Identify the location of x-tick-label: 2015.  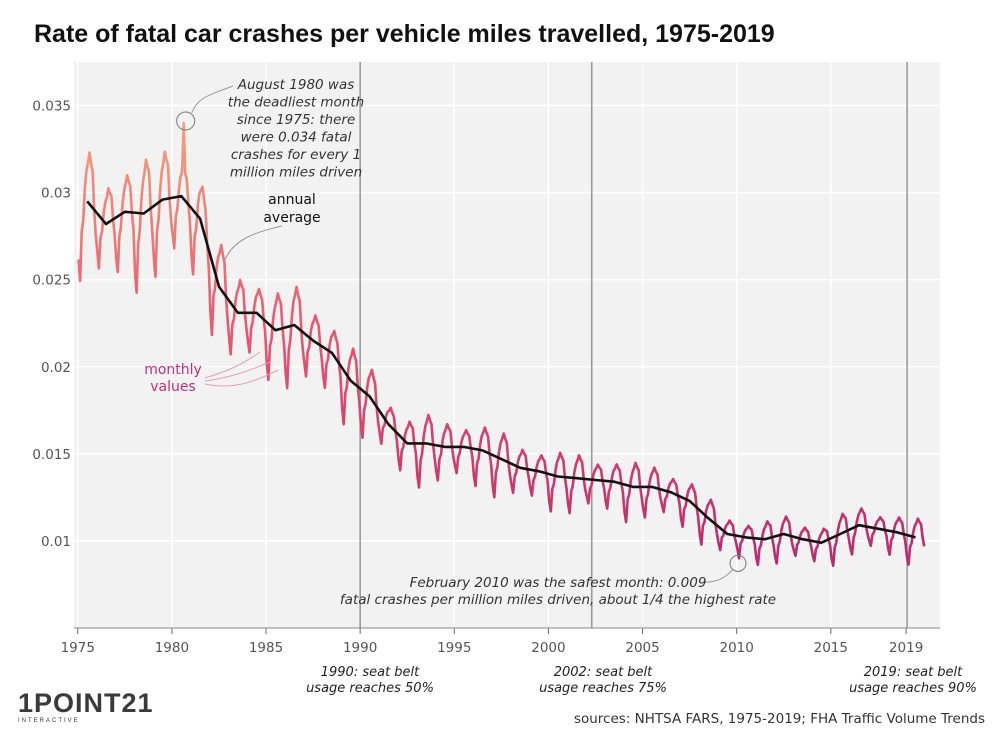
(831, 648).